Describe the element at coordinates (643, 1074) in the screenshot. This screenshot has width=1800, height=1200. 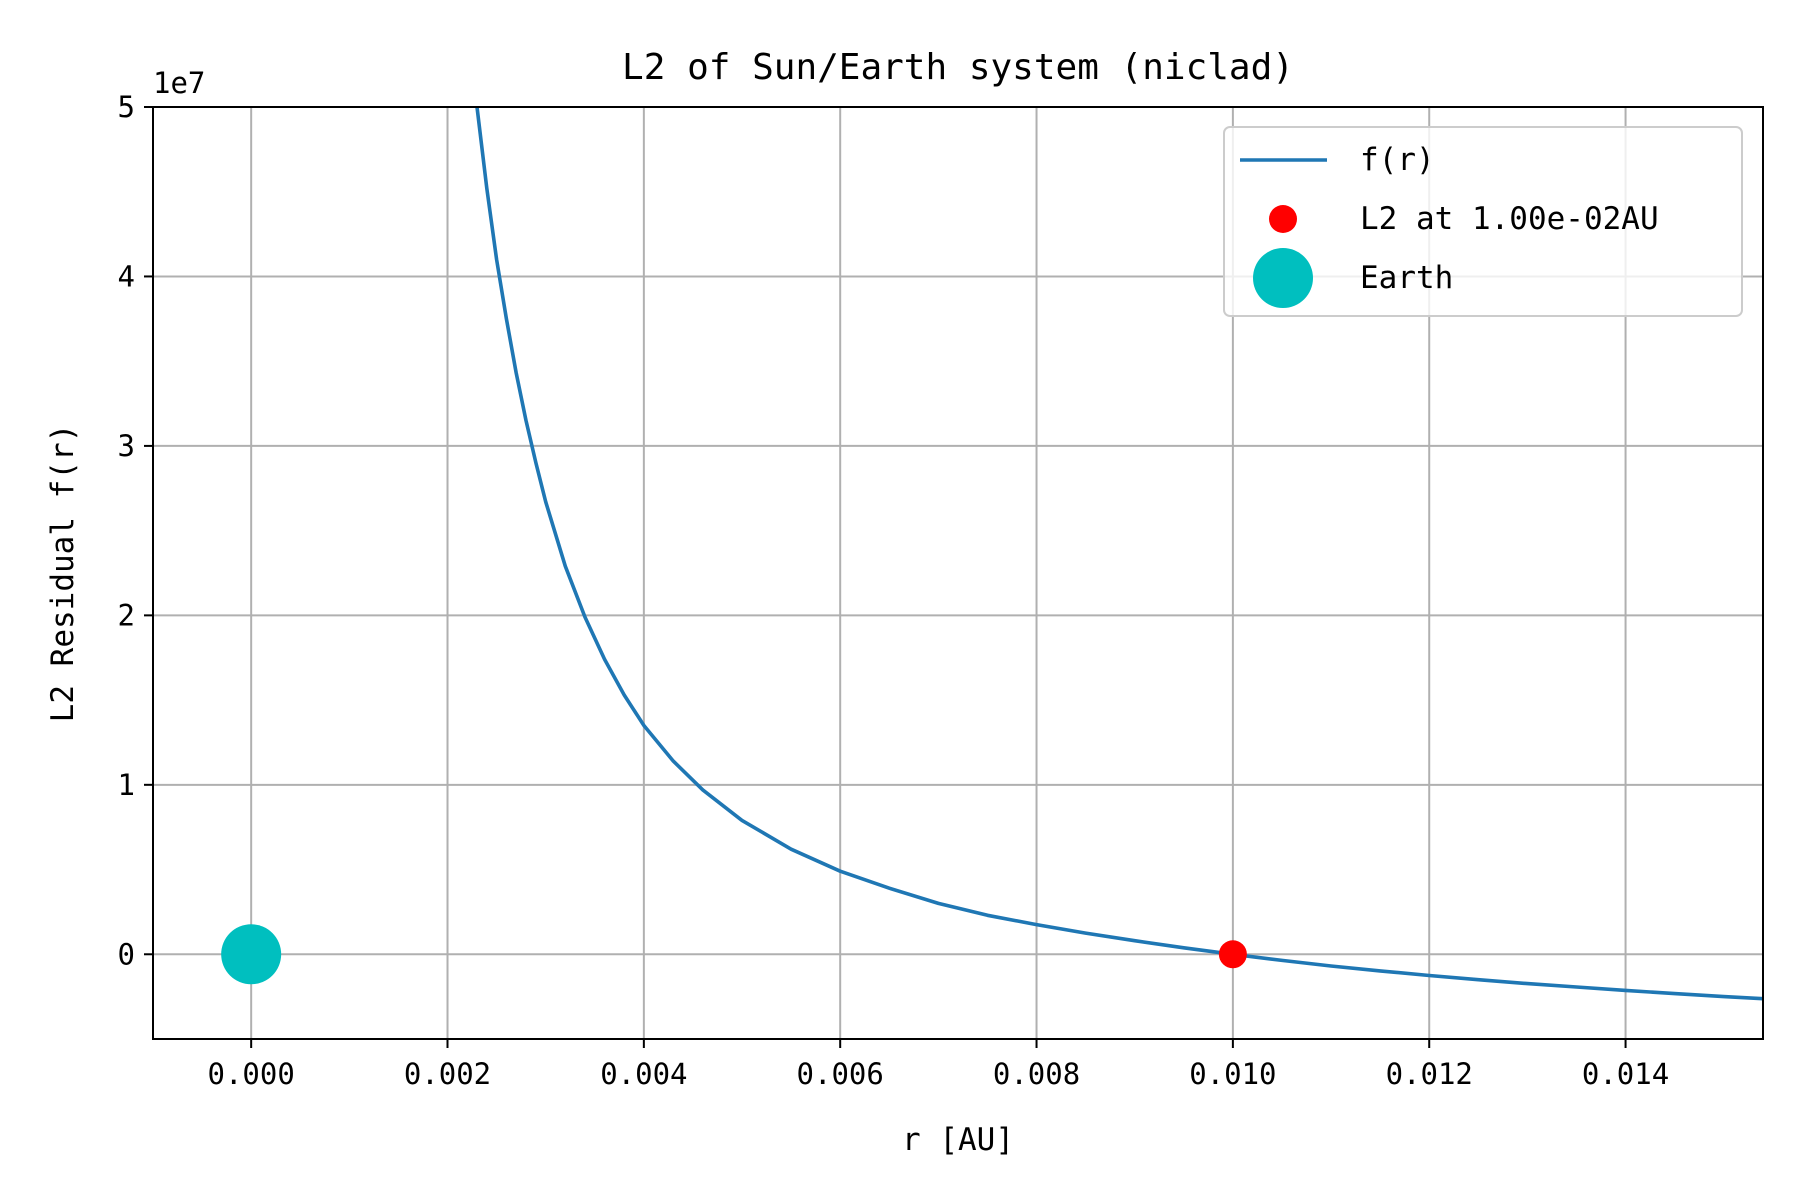
I see `x-tick-label: 0.004` at that location.